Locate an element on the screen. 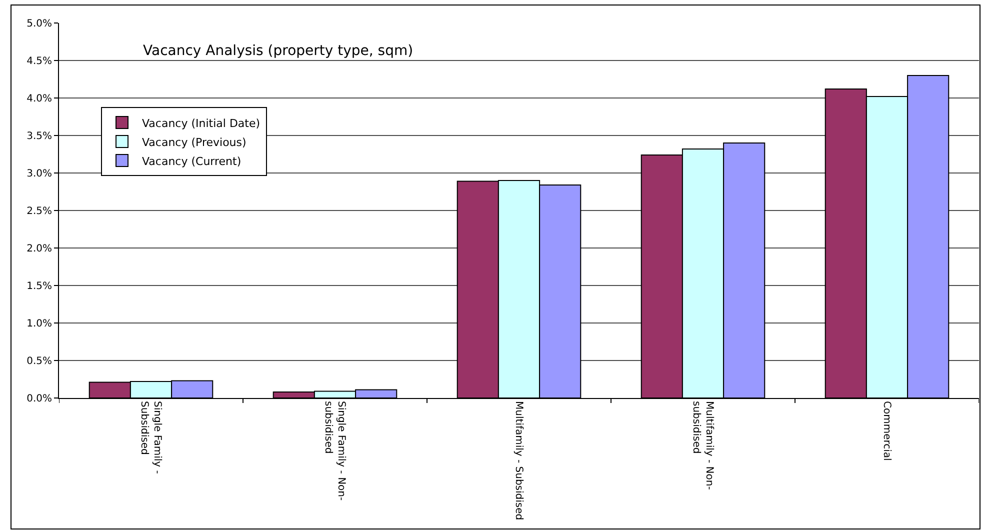 This screenshot has height=531, width=983. y-tick-label: 4.0% is located at coordinates (39, 99).